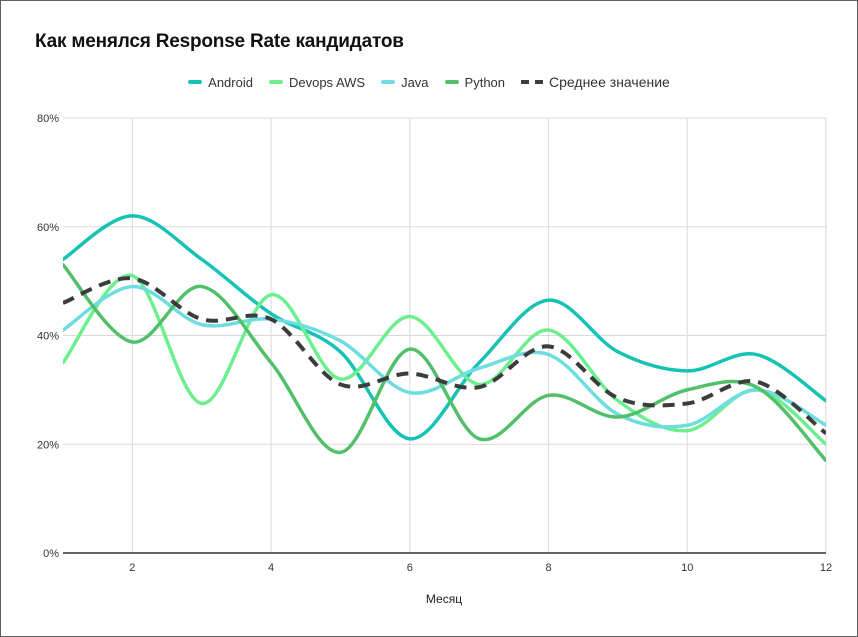  What do you see at coordinates (51, 554) in the screenshot?
I see `y-tick-label: 0%` at bounding box center [51, 554].